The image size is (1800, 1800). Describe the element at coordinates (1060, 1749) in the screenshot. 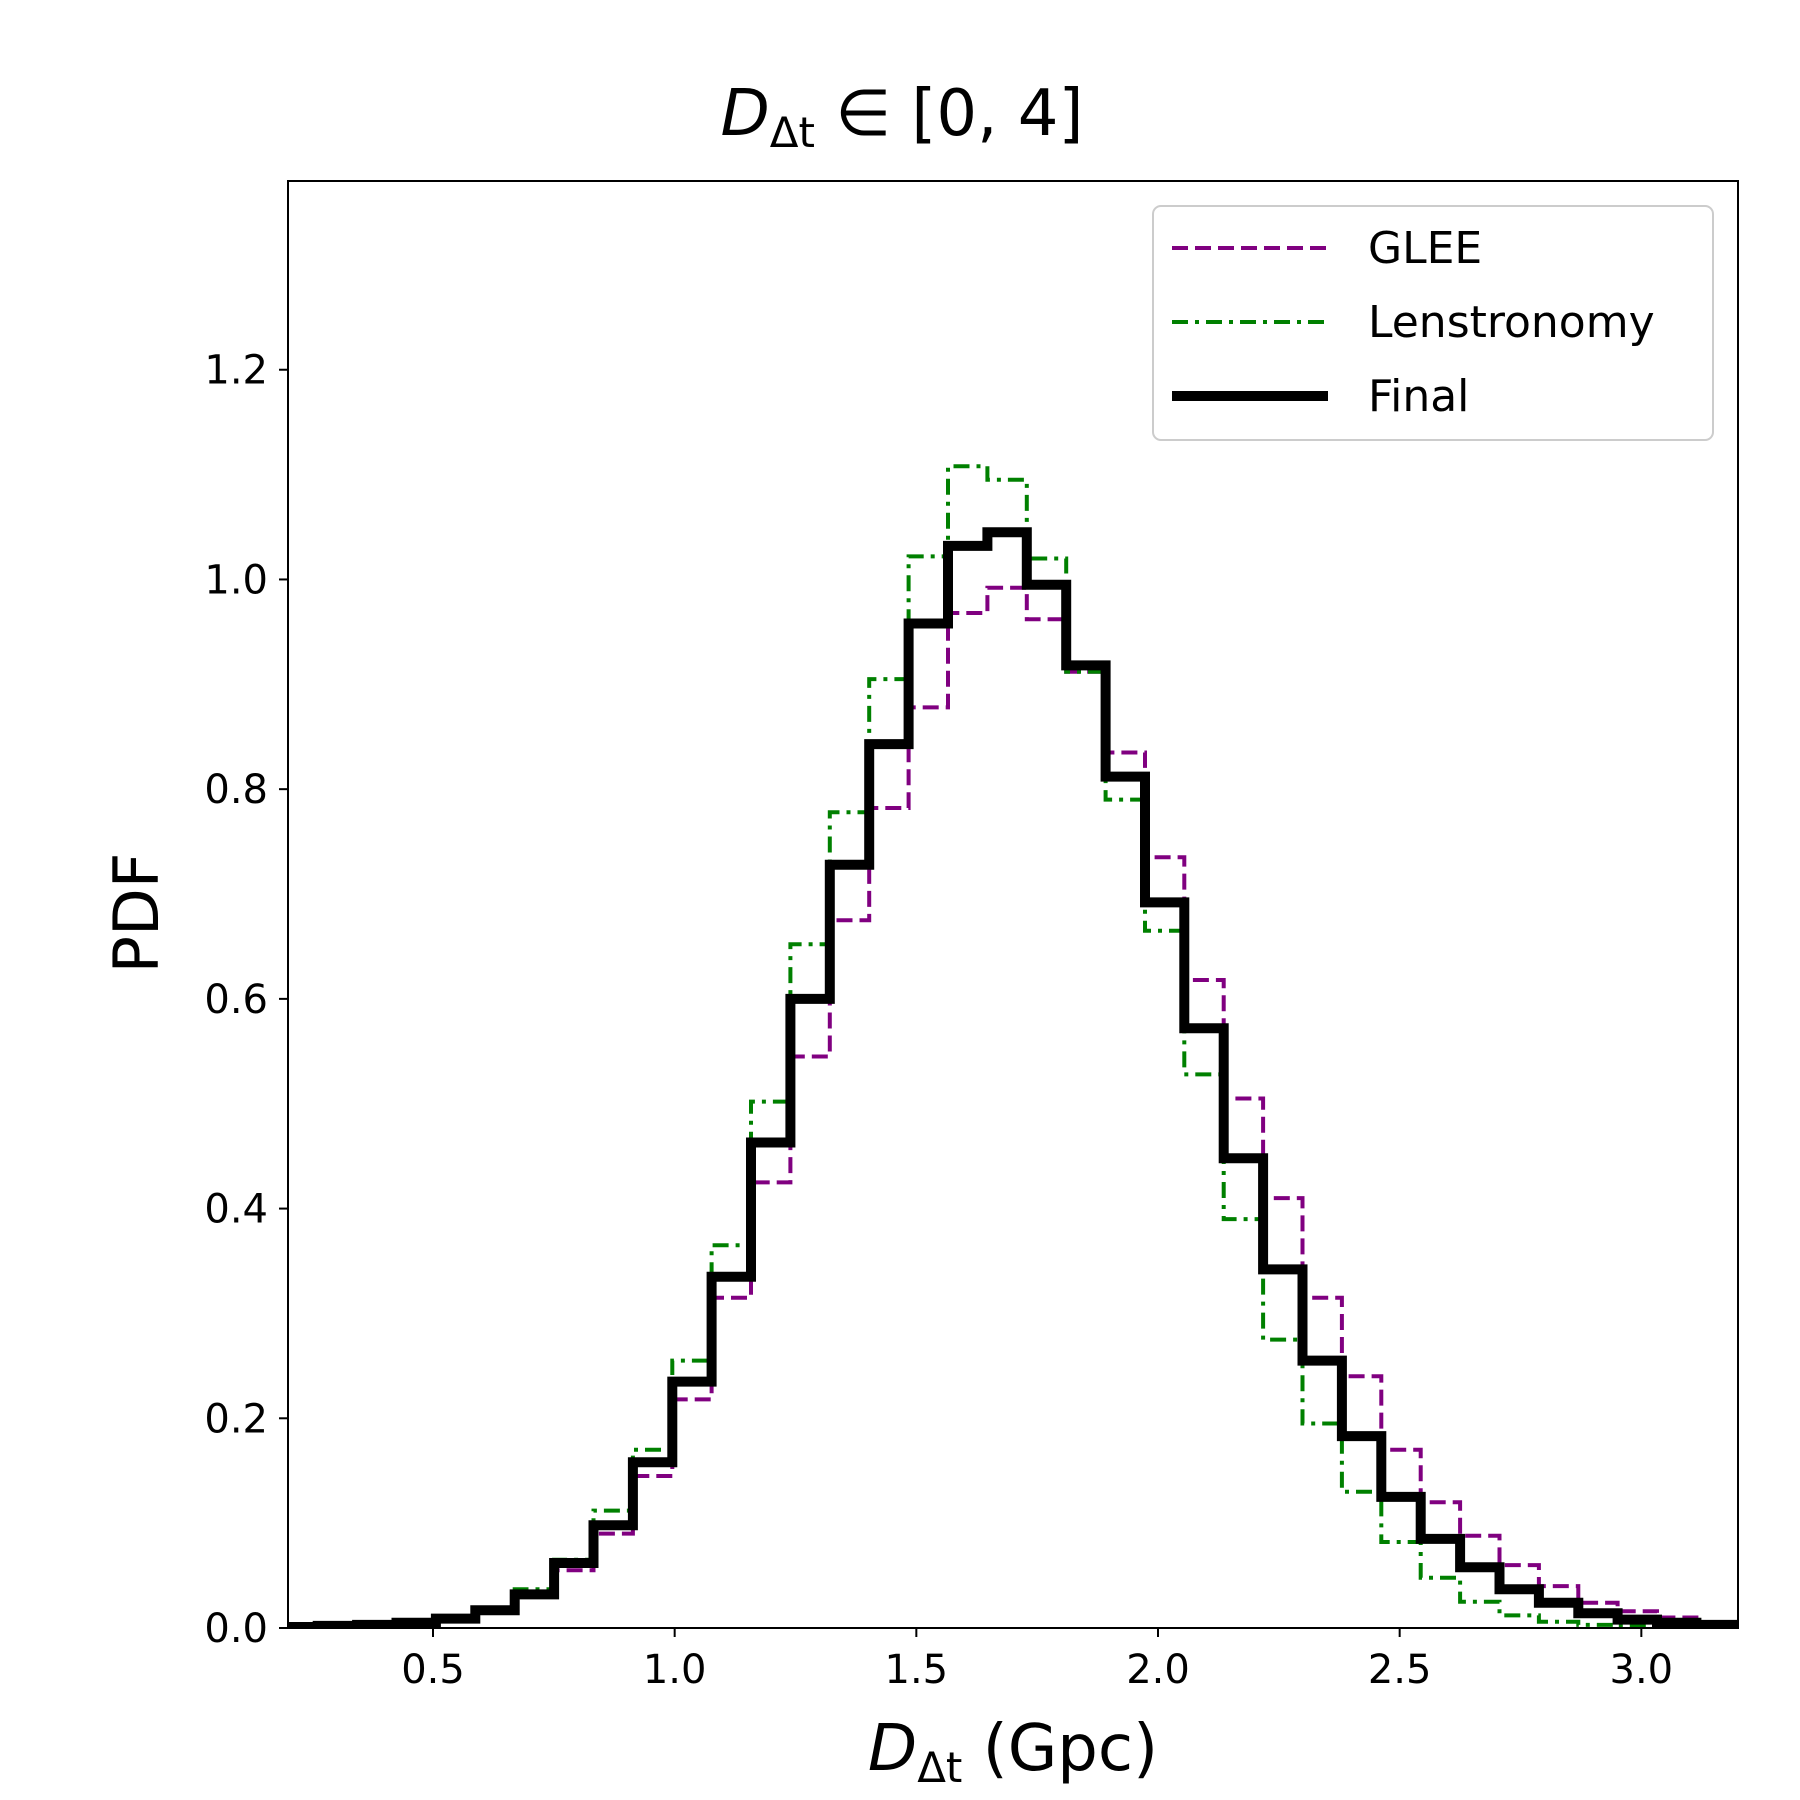

I see `xlabel-rest: (Gpc)` at that location.